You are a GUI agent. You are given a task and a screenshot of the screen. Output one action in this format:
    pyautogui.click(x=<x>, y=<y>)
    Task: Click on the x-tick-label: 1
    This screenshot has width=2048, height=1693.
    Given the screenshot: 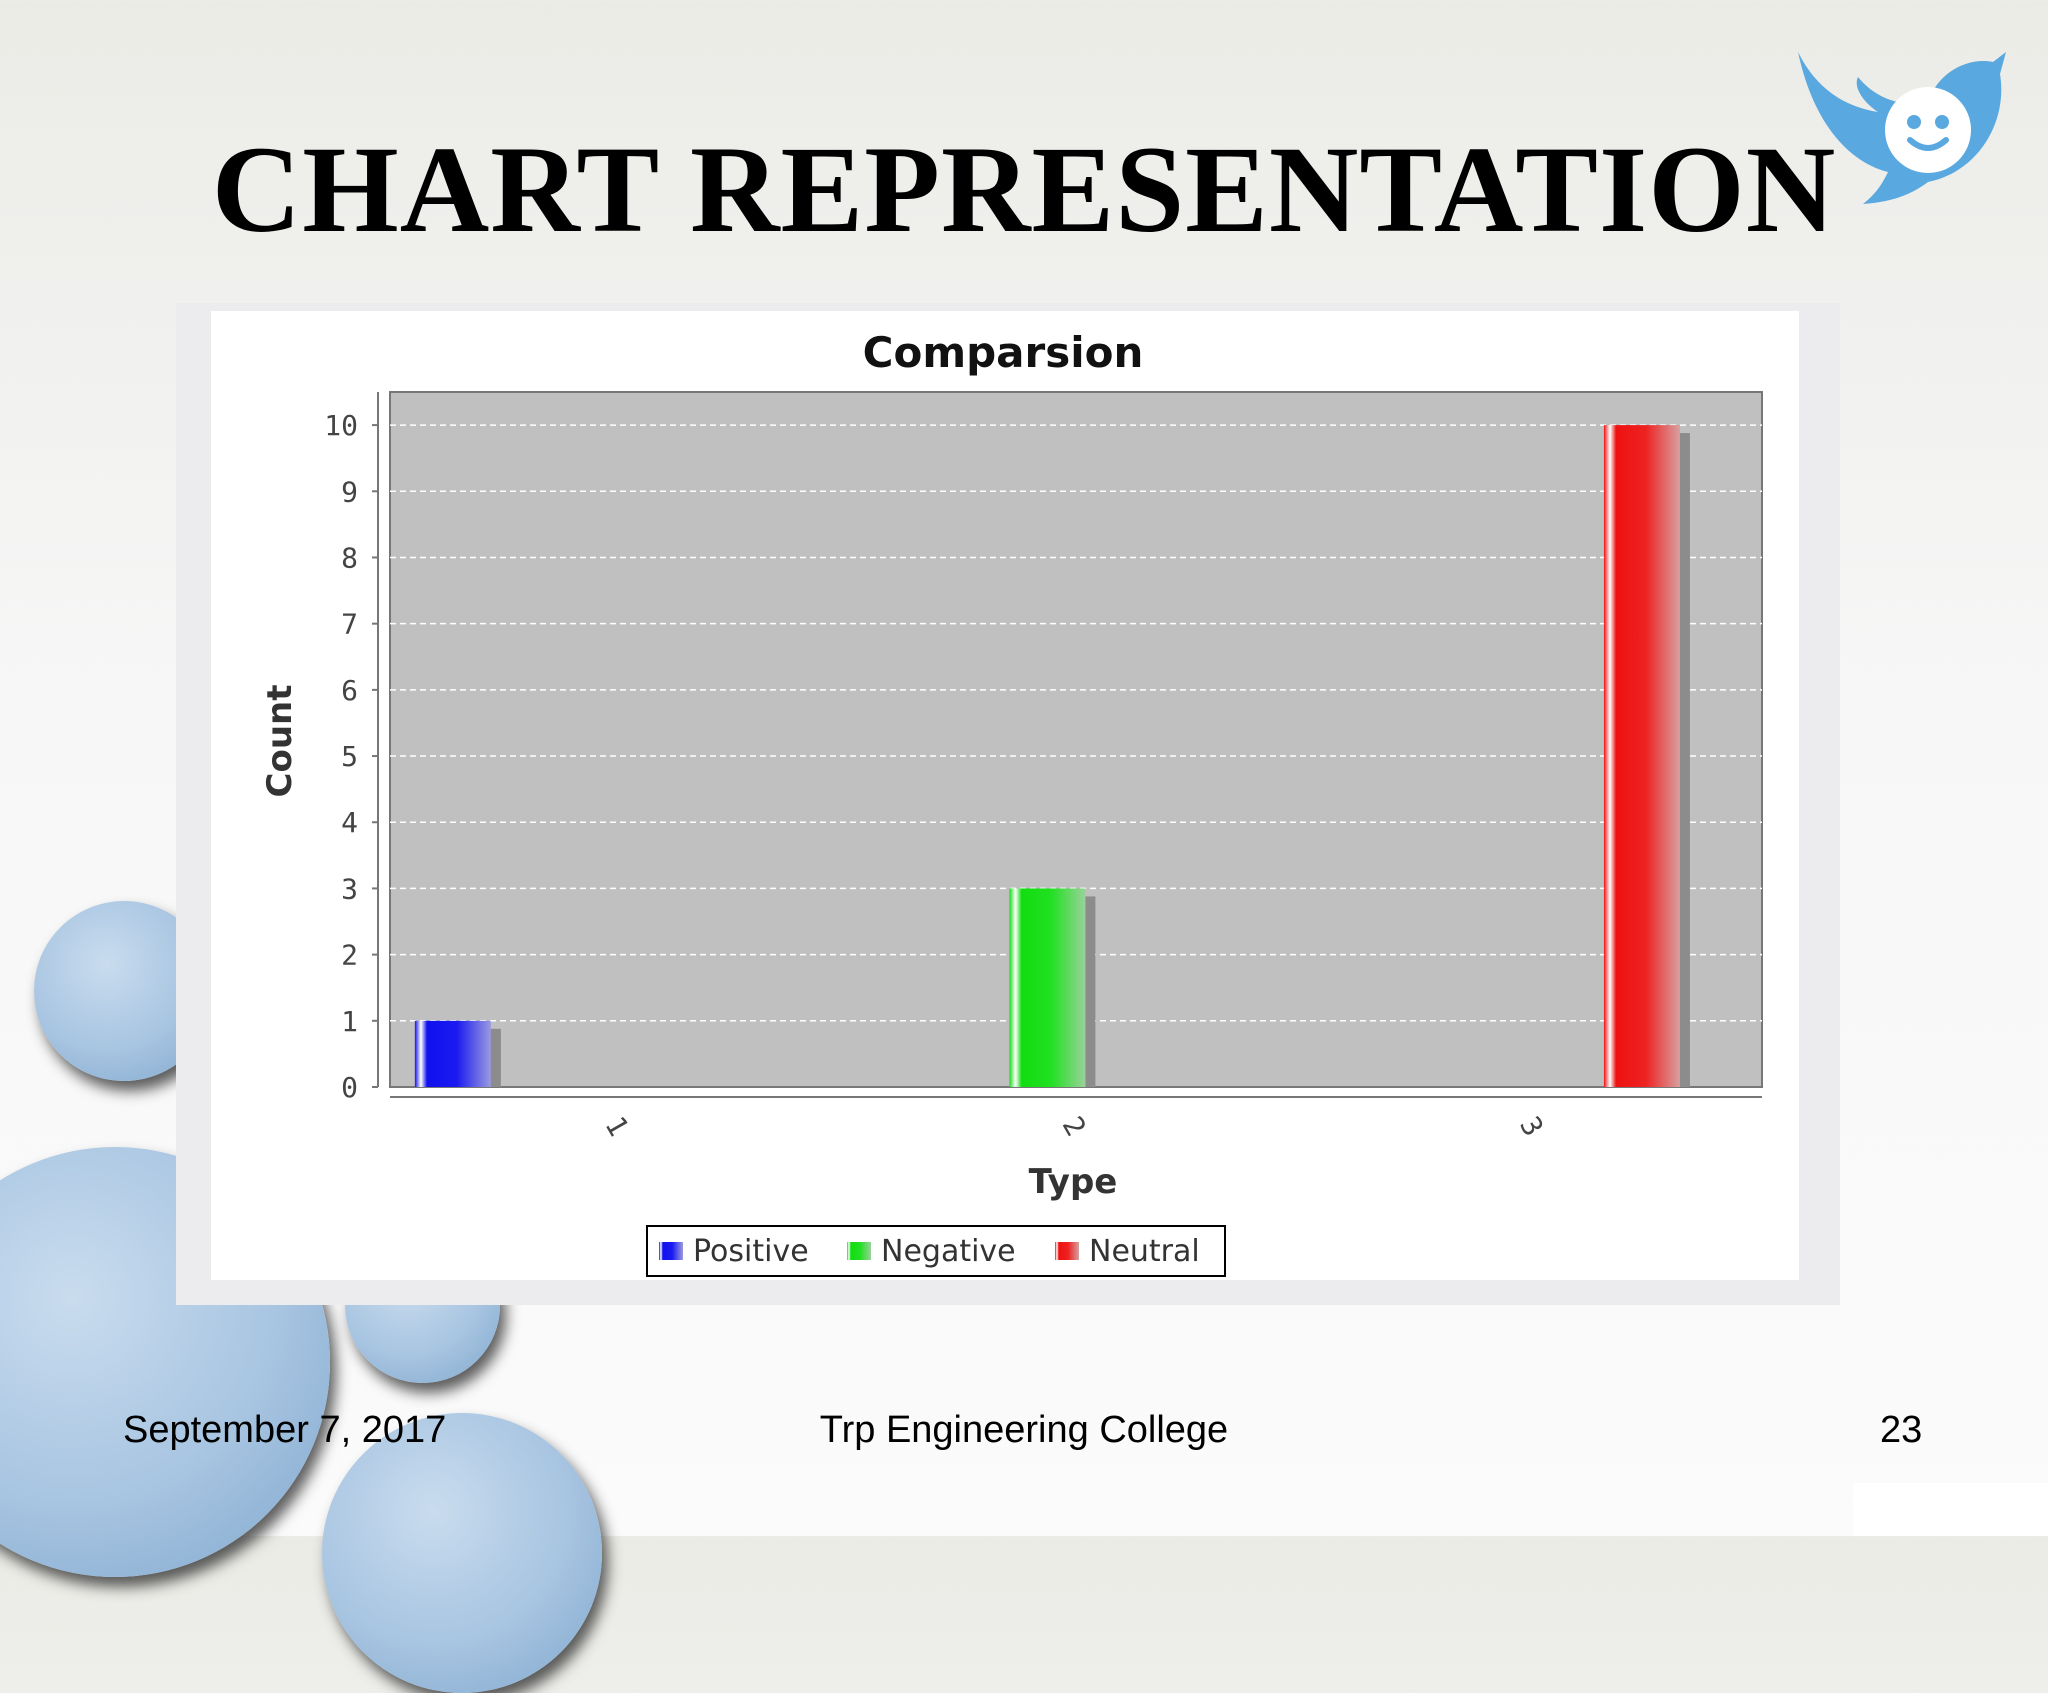 What is the action you would take?
    pyautogui.click(x=616, y=1126)
    